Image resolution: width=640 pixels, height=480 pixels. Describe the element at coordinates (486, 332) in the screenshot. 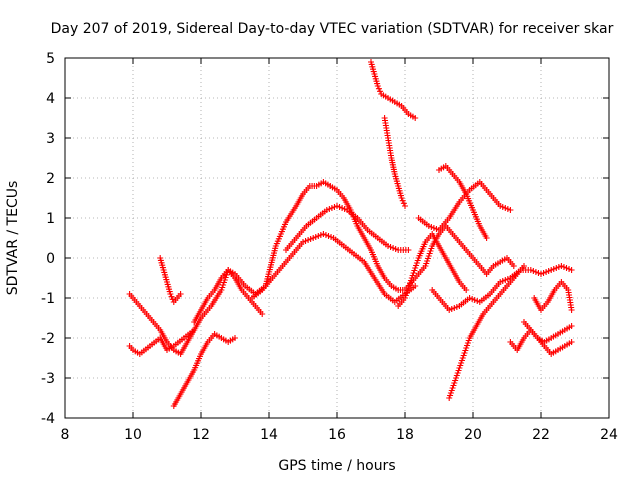

I see `series-arc10` at that location.